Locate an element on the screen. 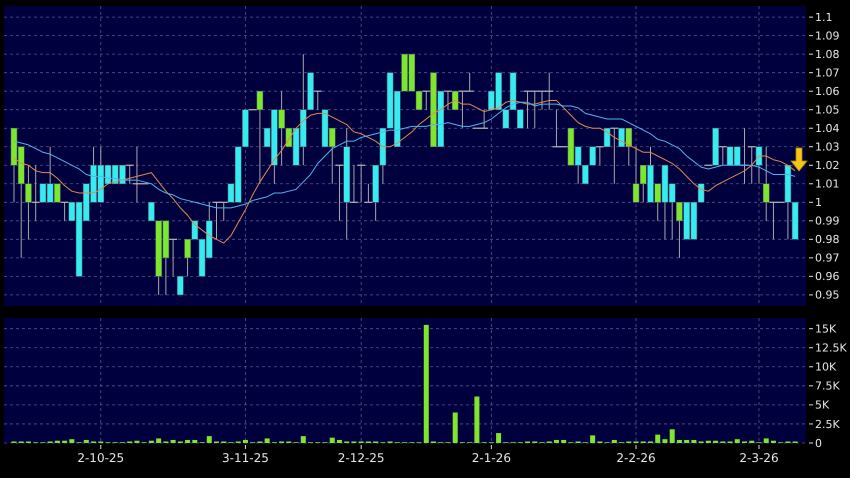 The height and width of the screenshot is (478, 850). x-tick-label: 2-2-26 is located at coordinates (636, 458).